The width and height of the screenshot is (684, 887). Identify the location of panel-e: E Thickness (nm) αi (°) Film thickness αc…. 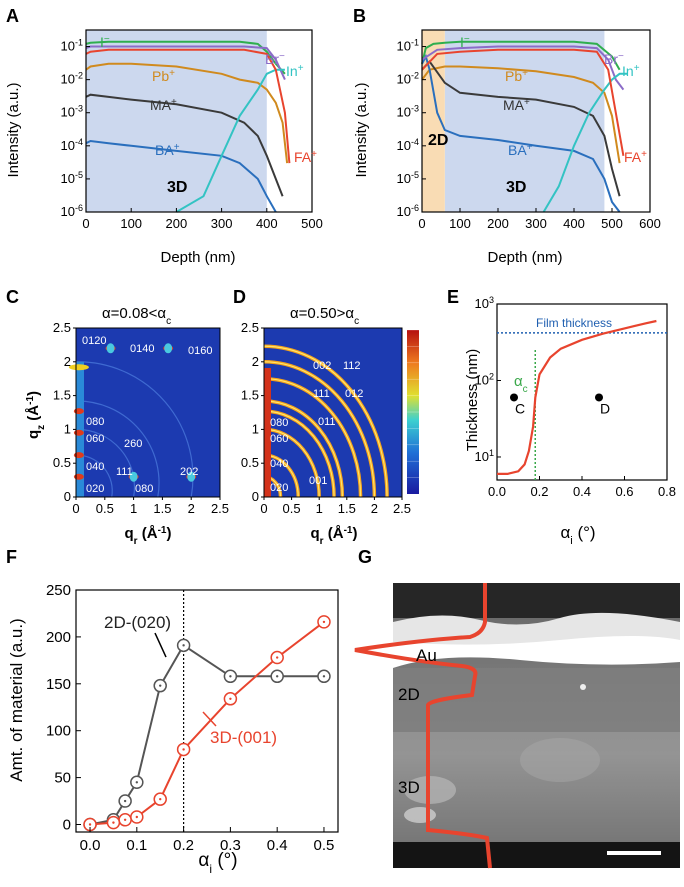
(561, 417).